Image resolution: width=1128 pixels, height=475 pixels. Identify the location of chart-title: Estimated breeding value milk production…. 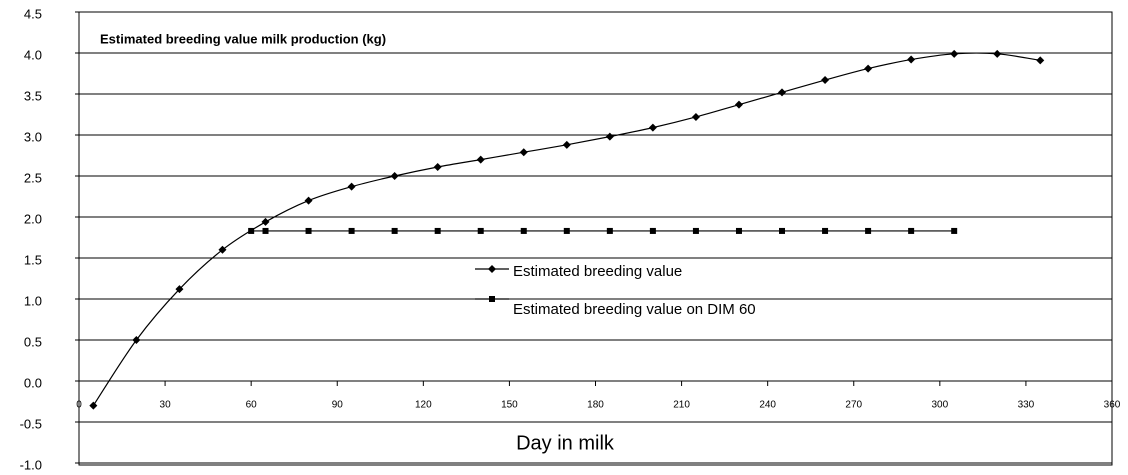
(243, 38).